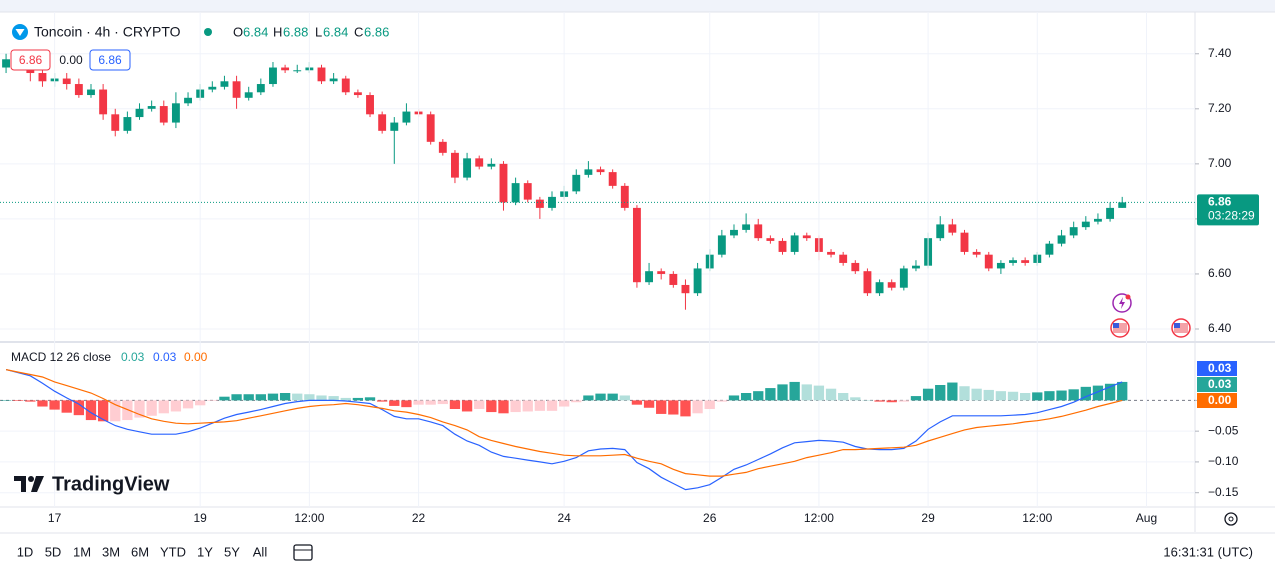  I want to click on clock: 16:31:31 (UTC), so click(1208, 551).